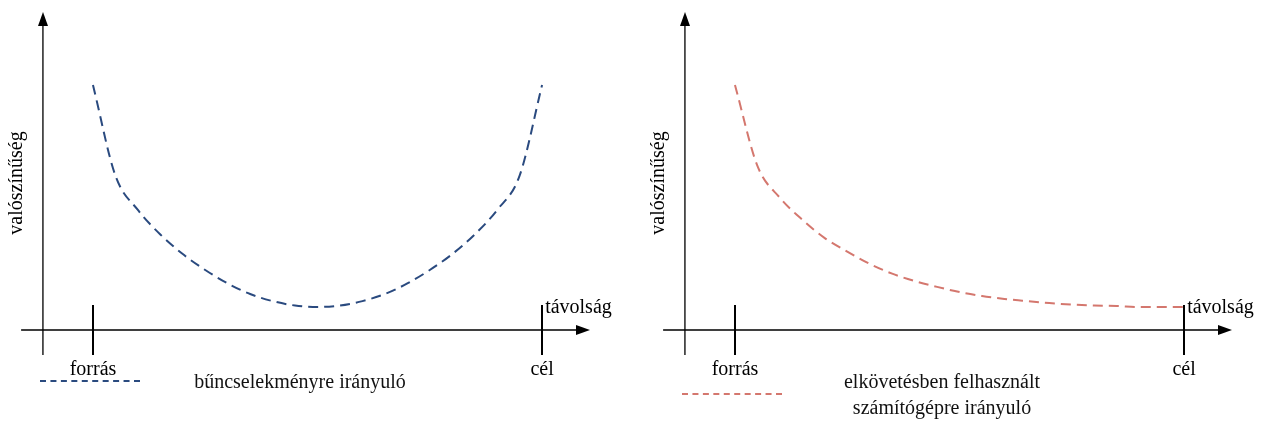 This screenshot has height=430, width=1285. I want to click on text: bűncselekményre irányuló, so click(300, 381).